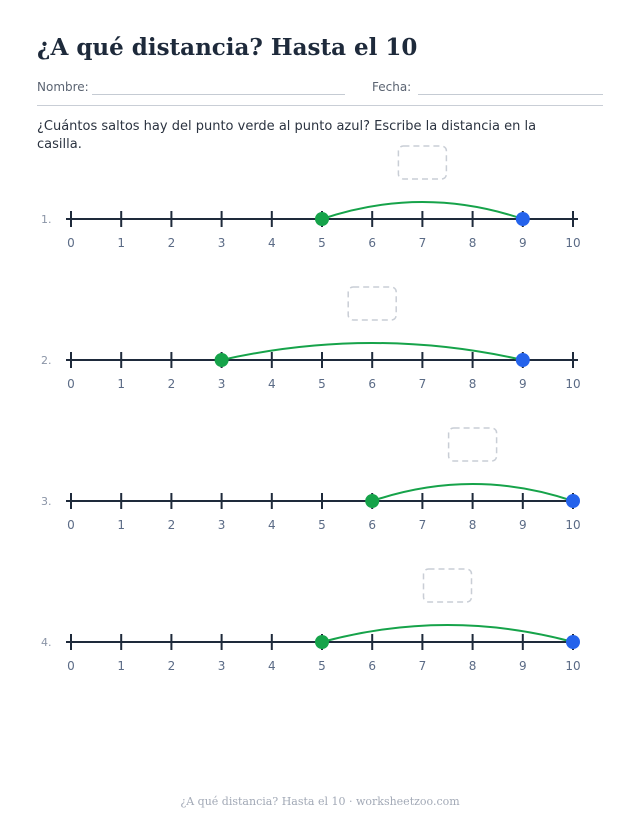 This screenshot has height=829, width=640. Describe the element at coordinates (218, 94) in the screenshot. I see `name-field` at that location.